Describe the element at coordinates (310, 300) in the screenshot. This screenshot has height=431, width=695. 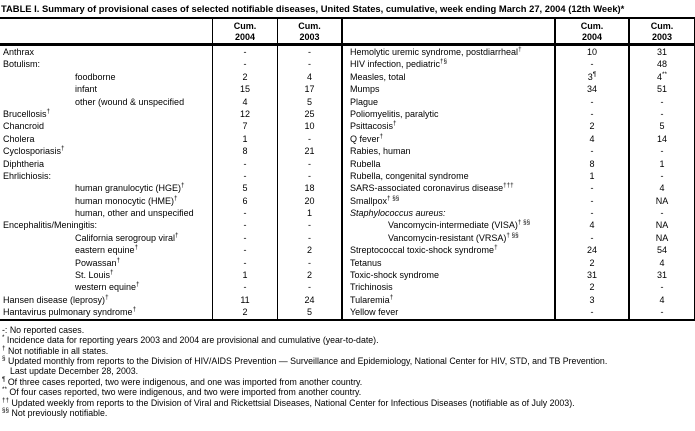
I see `cum-2003-cell: 24` at that location.